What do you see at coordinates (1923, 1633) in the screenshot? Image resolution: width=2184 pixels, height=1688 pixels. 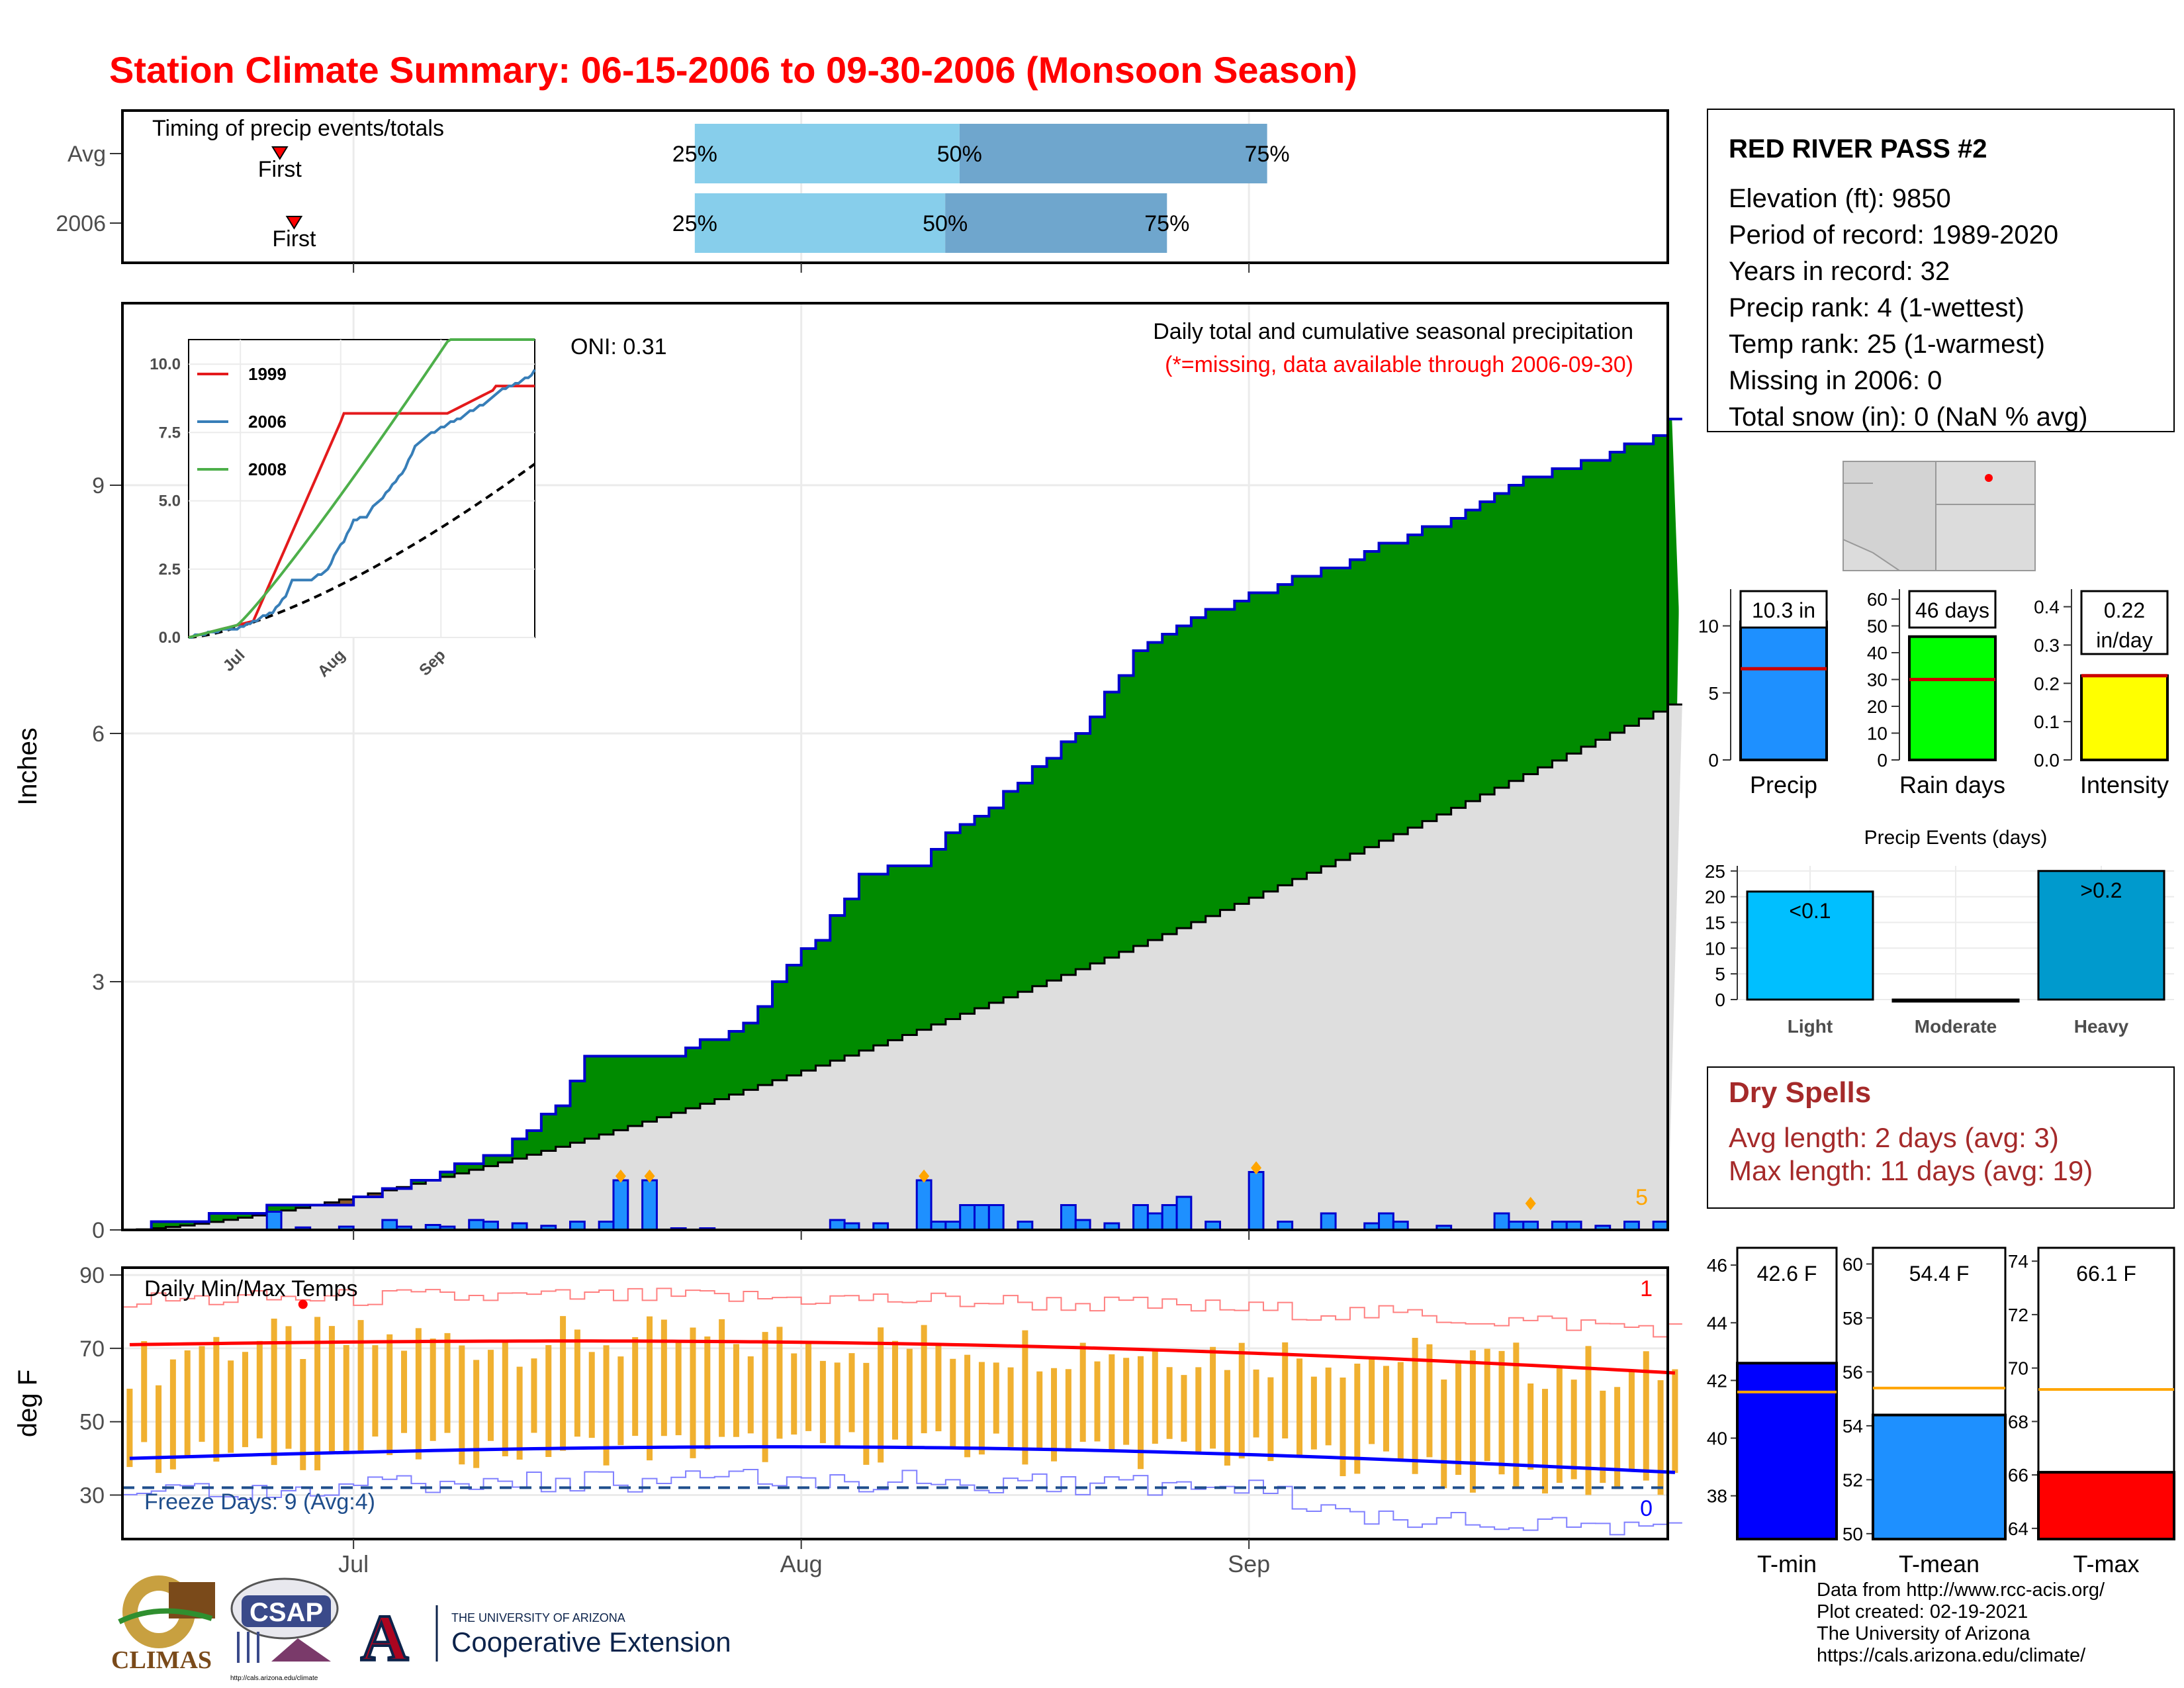 I see `credit-line: The University of Arizona` at bounding box center [1923, 1633].